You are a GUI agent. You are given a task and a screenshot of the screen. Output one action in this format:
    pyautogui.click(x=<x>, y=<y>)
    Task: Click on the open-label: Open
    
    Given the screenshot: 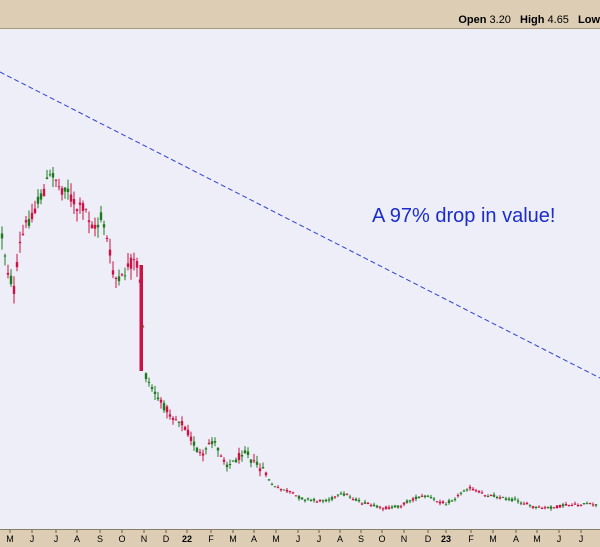 What is the action you would take?
    pyautogui.click(x=472, y=20)
    